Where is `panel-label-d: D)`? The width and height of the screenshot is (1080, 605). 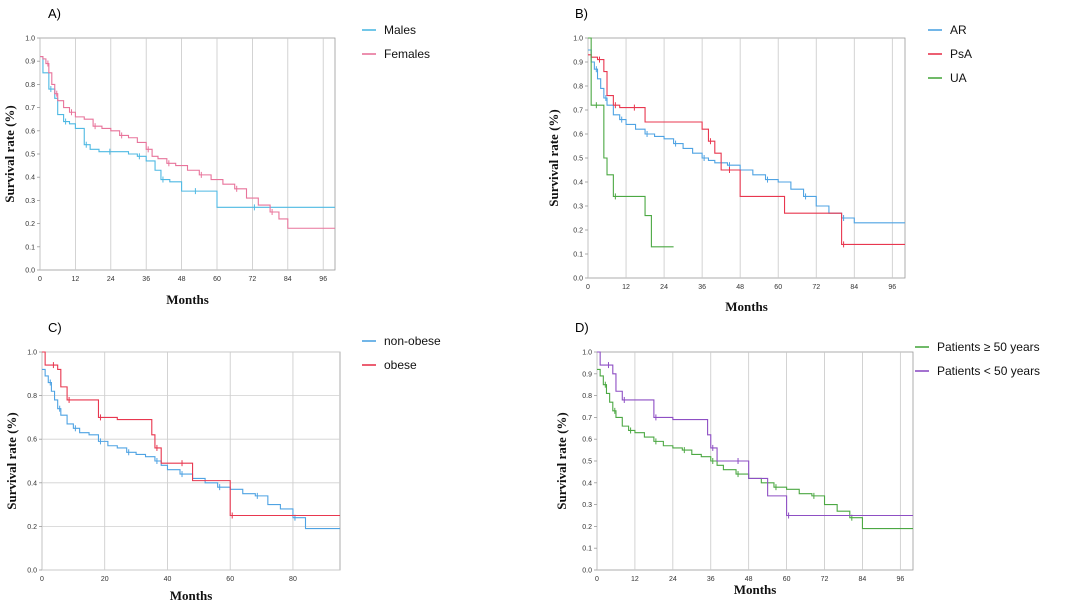 panel-label-d: D) is located at coordinates (582, 327).